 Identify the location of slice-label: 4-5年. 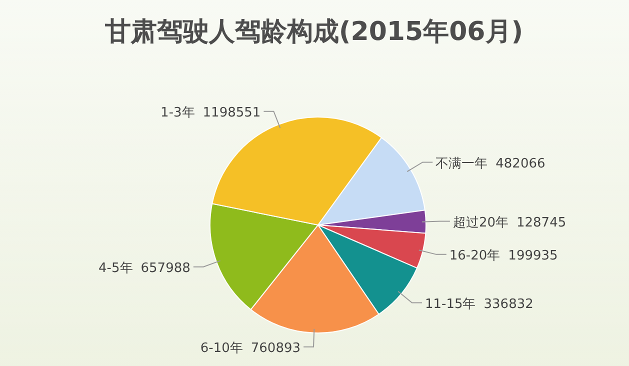
(115, 268).